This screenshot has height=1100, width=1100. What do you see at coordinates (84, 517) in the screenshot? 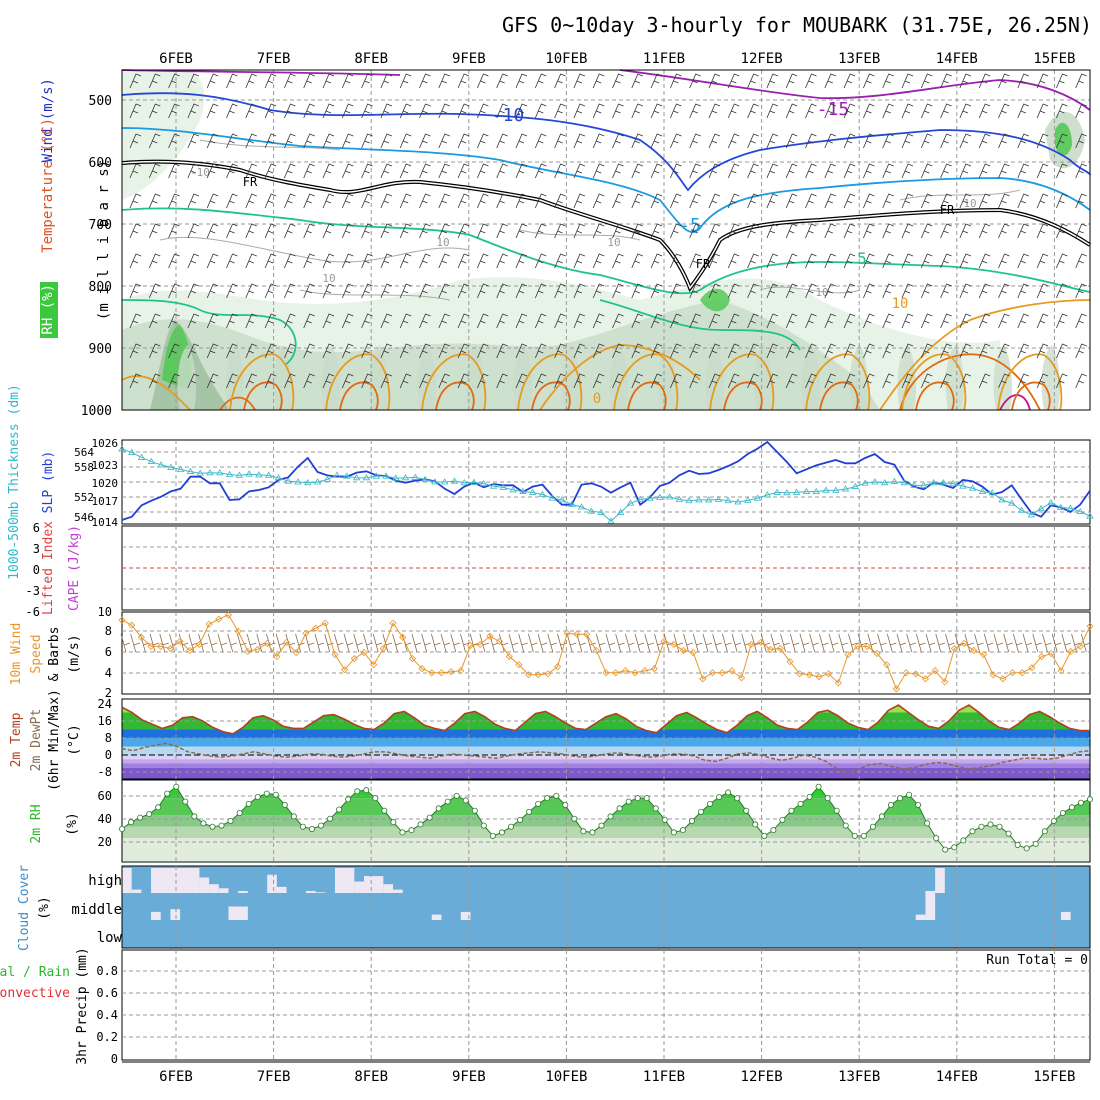
I see `thickness-tick: 546` at bounding box center [84, 517].